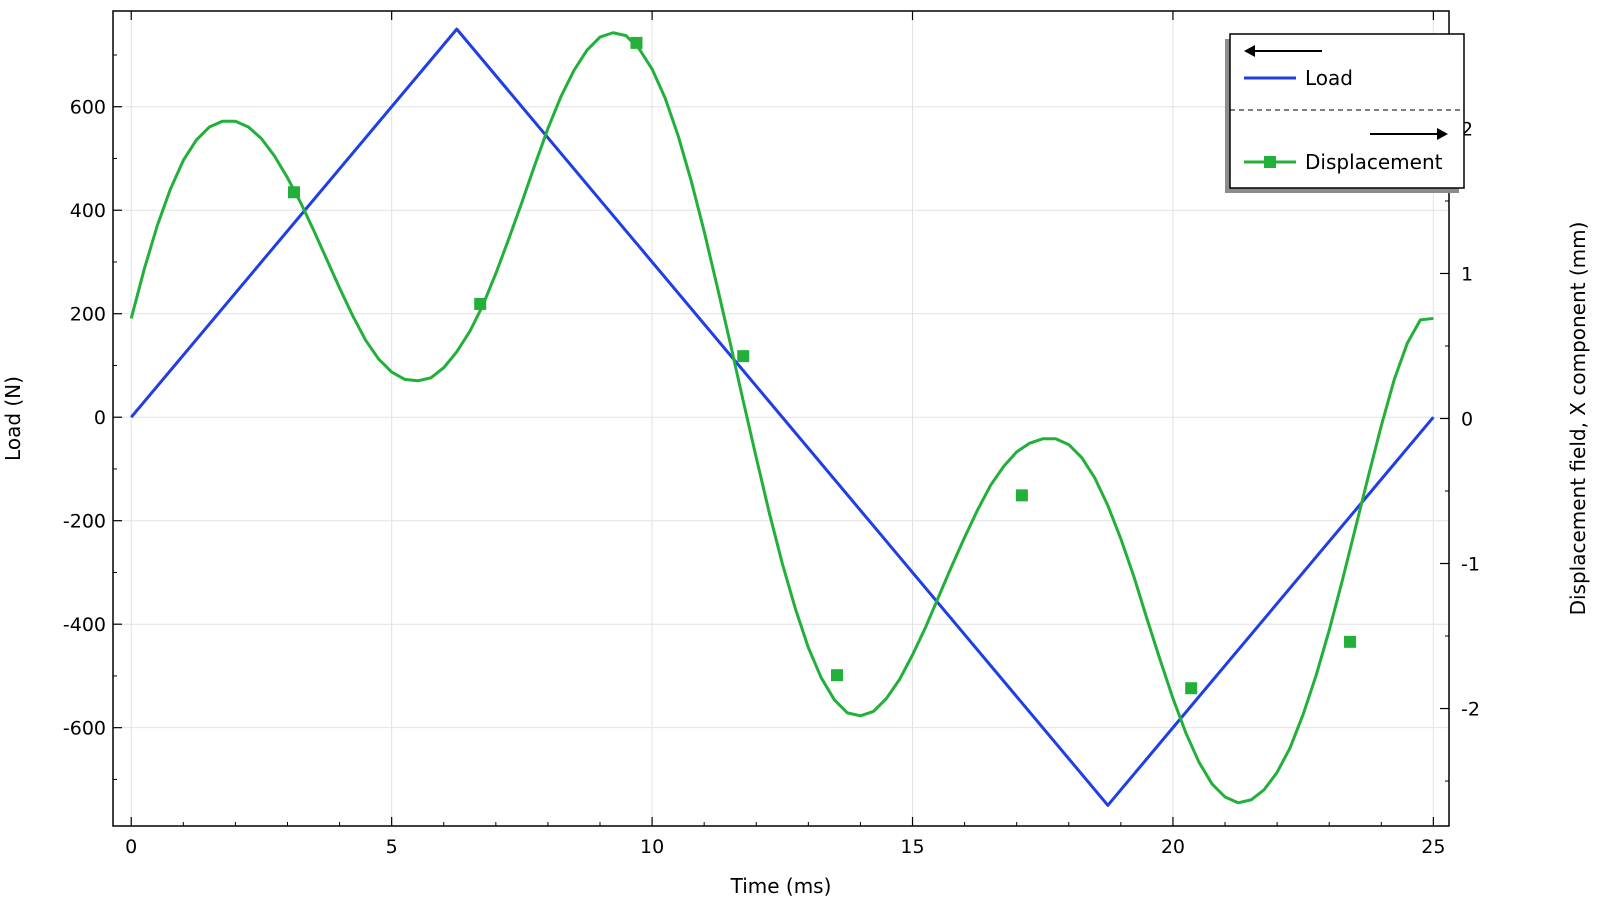  What do you see at coordinates (1329, 78) in the screenshot?
I see `legend-label-load: Load` at bounding box center [1329, 78].